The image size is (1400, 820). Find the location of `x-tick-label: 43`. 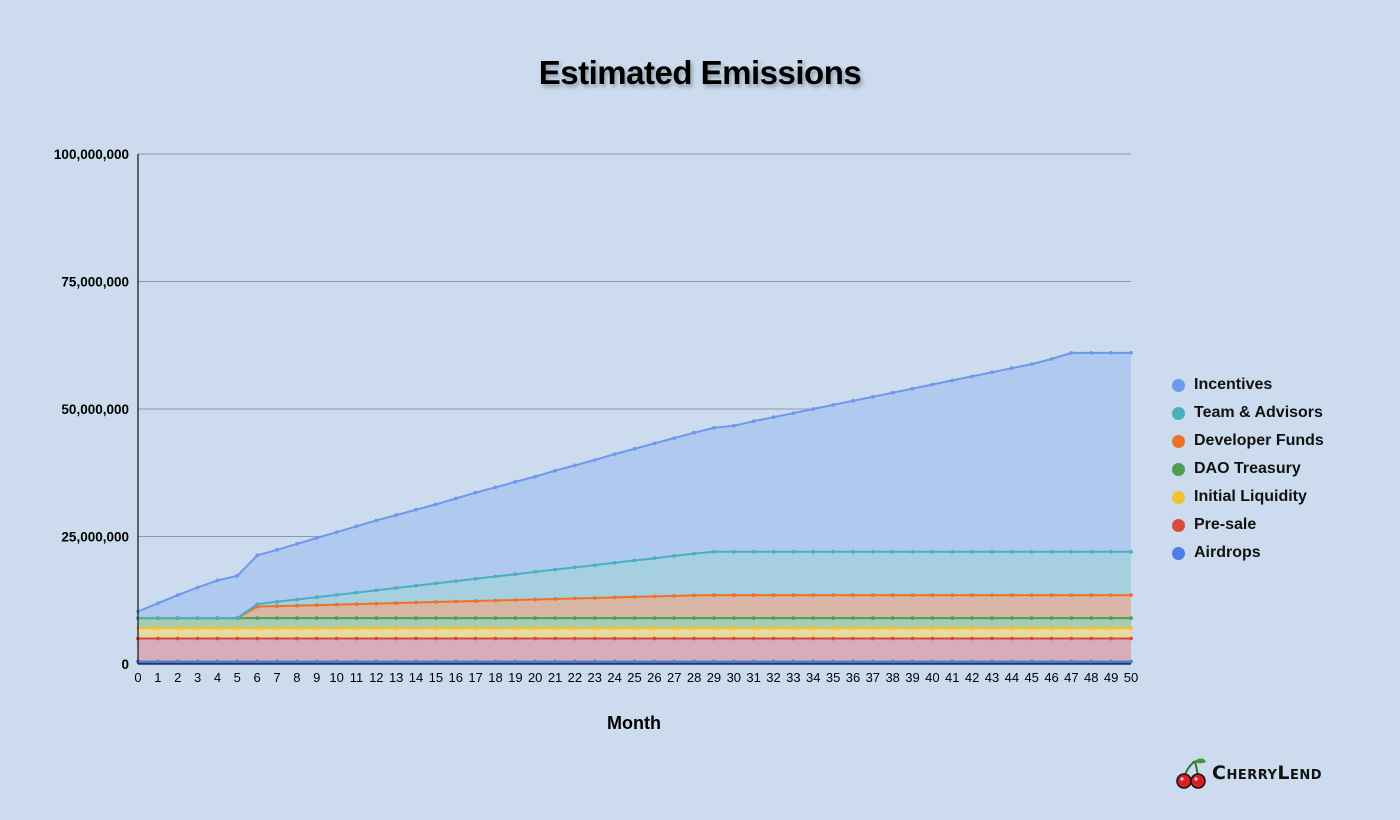

x-tick-label: 43 is located at coordinates (992, 677).